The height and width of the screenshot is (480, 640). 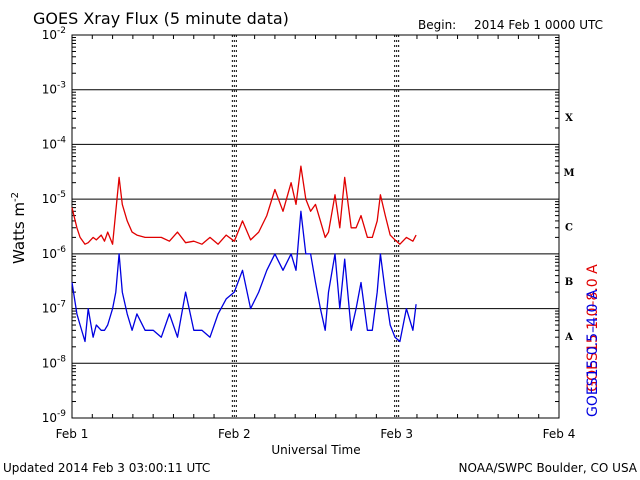 I want to click on flare-class-labels: X M C B A, so click(x=568, y=228).